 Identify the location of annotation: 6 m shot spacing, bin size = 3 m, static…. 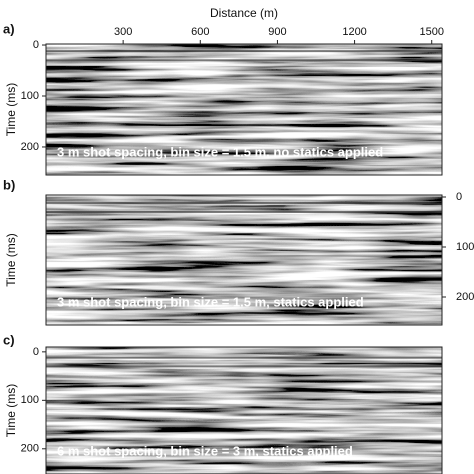
(205, 450).